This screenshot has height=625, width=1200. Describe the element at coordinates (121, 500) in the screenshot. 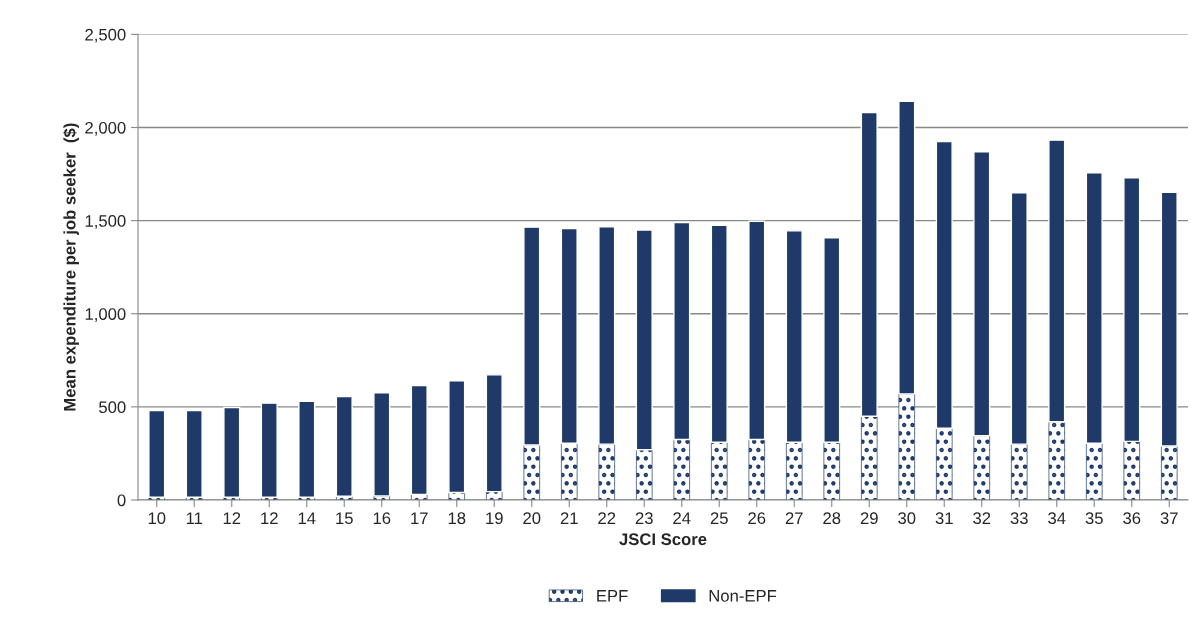

I see `y-tick-label: 0` at that location.